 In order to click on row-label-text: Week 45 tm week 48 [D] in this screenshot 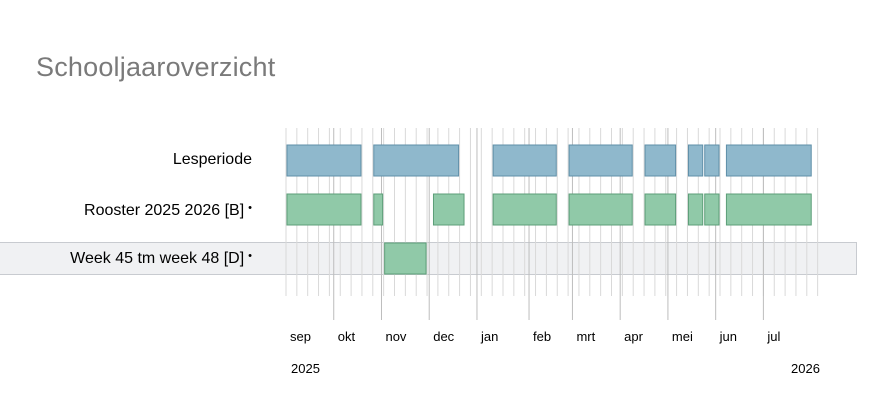, I will do `click(157, 258)`.